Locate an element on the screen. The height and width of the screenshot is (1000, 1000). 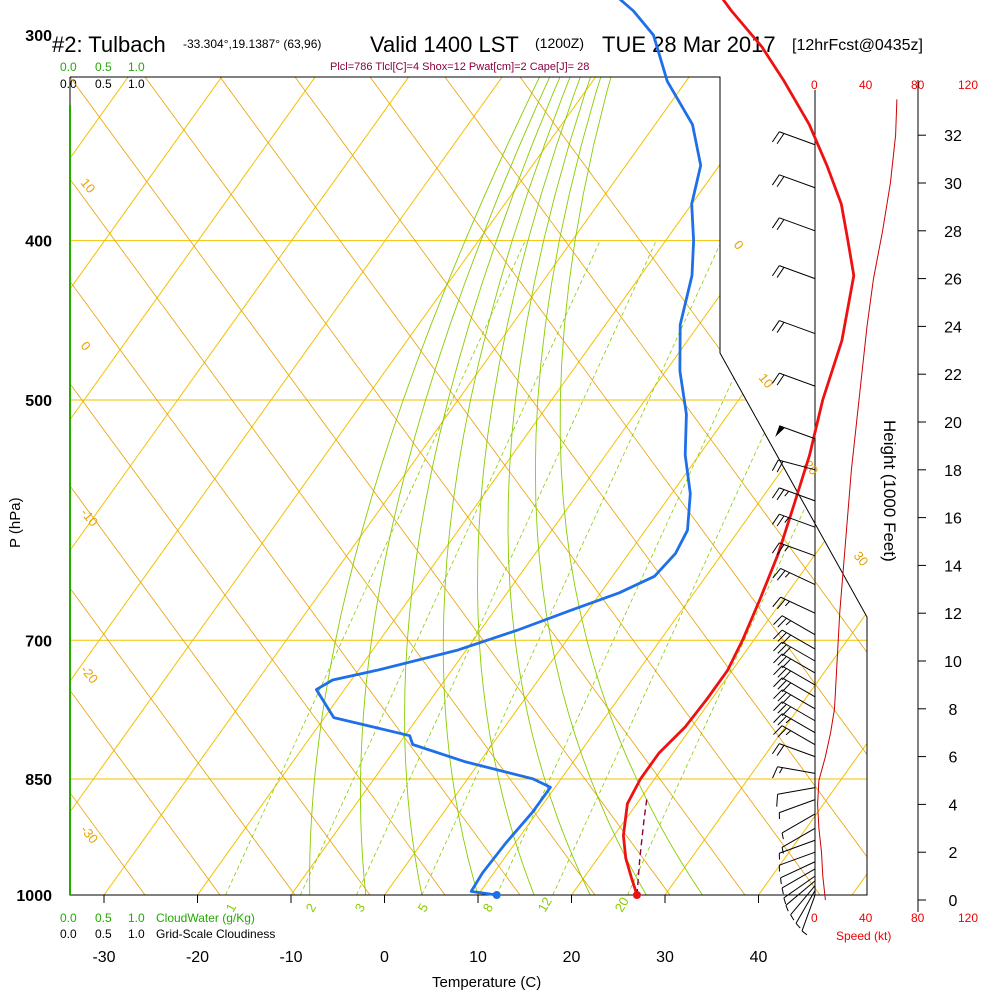
height-tick-label: 18 is located at coordinates (953, 471).